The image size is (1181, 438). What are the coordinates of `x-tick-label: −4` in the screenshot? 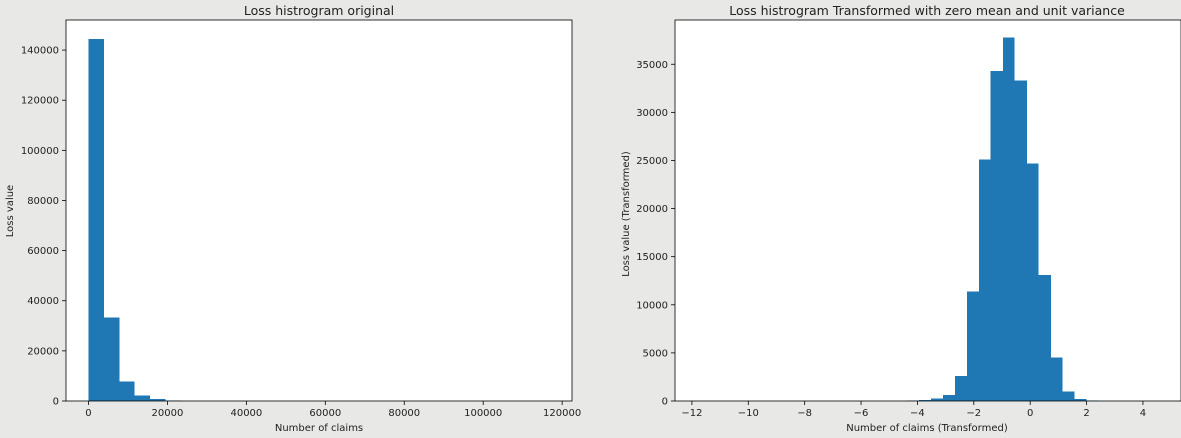 It's located at (917, 413).